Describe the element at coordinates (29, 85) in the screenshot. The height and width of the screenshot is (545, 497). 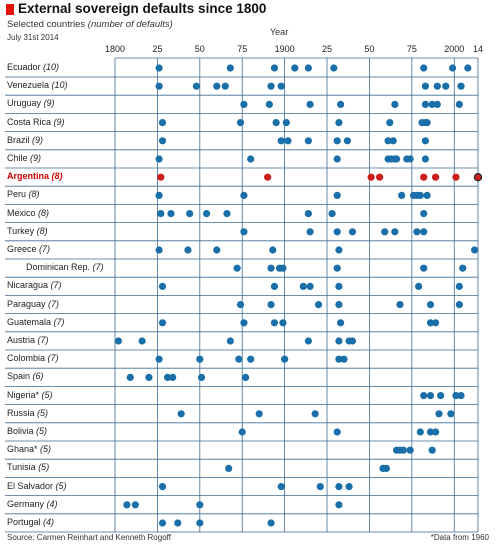
I see `country-name: Venezuela` at that location.